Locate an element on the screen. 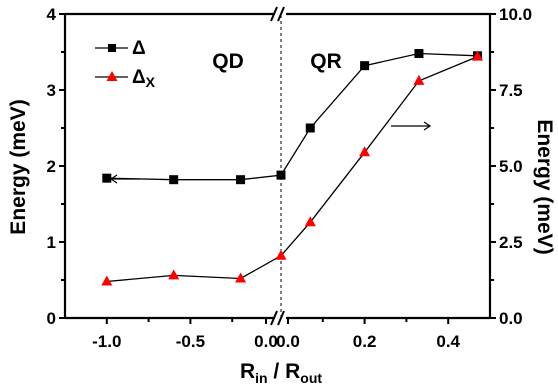 The height and width of the screenshot is (388, 558). legend-item-delta-x: ΔX is located at coordinates (125, 78).